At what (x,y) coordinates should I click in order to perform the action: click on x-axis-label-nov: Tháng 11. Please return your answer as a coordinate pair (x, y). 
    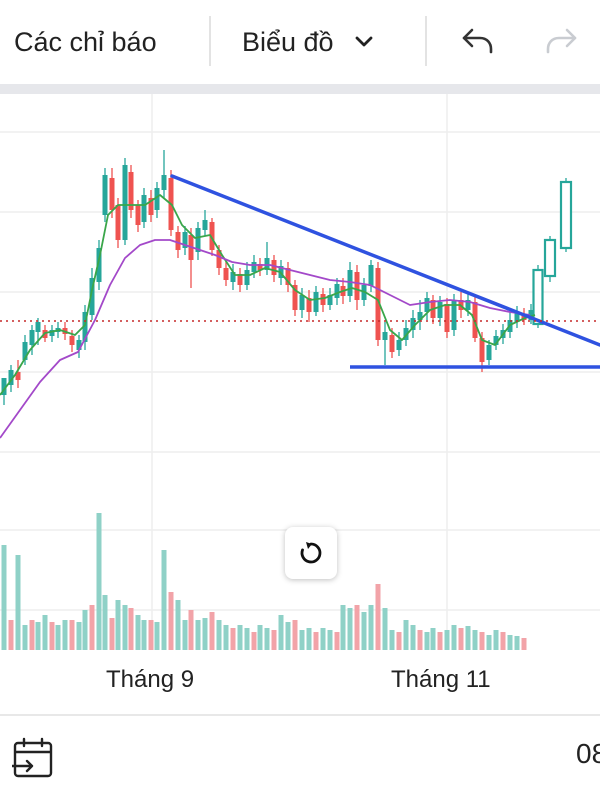
    Looking at the image, I should click on (441, 679).